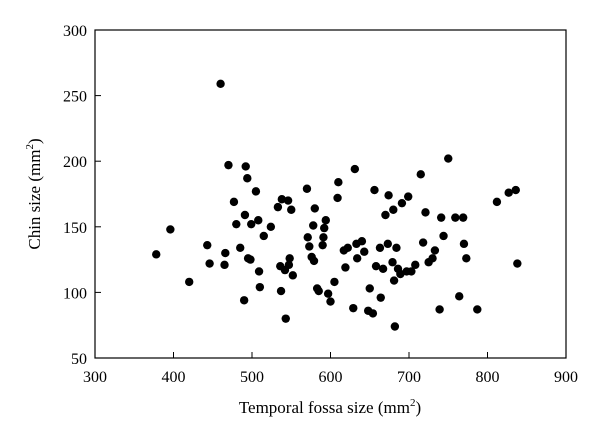 Image resolution: width=600 pixels, height=443 pixels. Describe the element at coordinates (95, 377) in the screenshot. I see `x-tick-label: 300` at that location.